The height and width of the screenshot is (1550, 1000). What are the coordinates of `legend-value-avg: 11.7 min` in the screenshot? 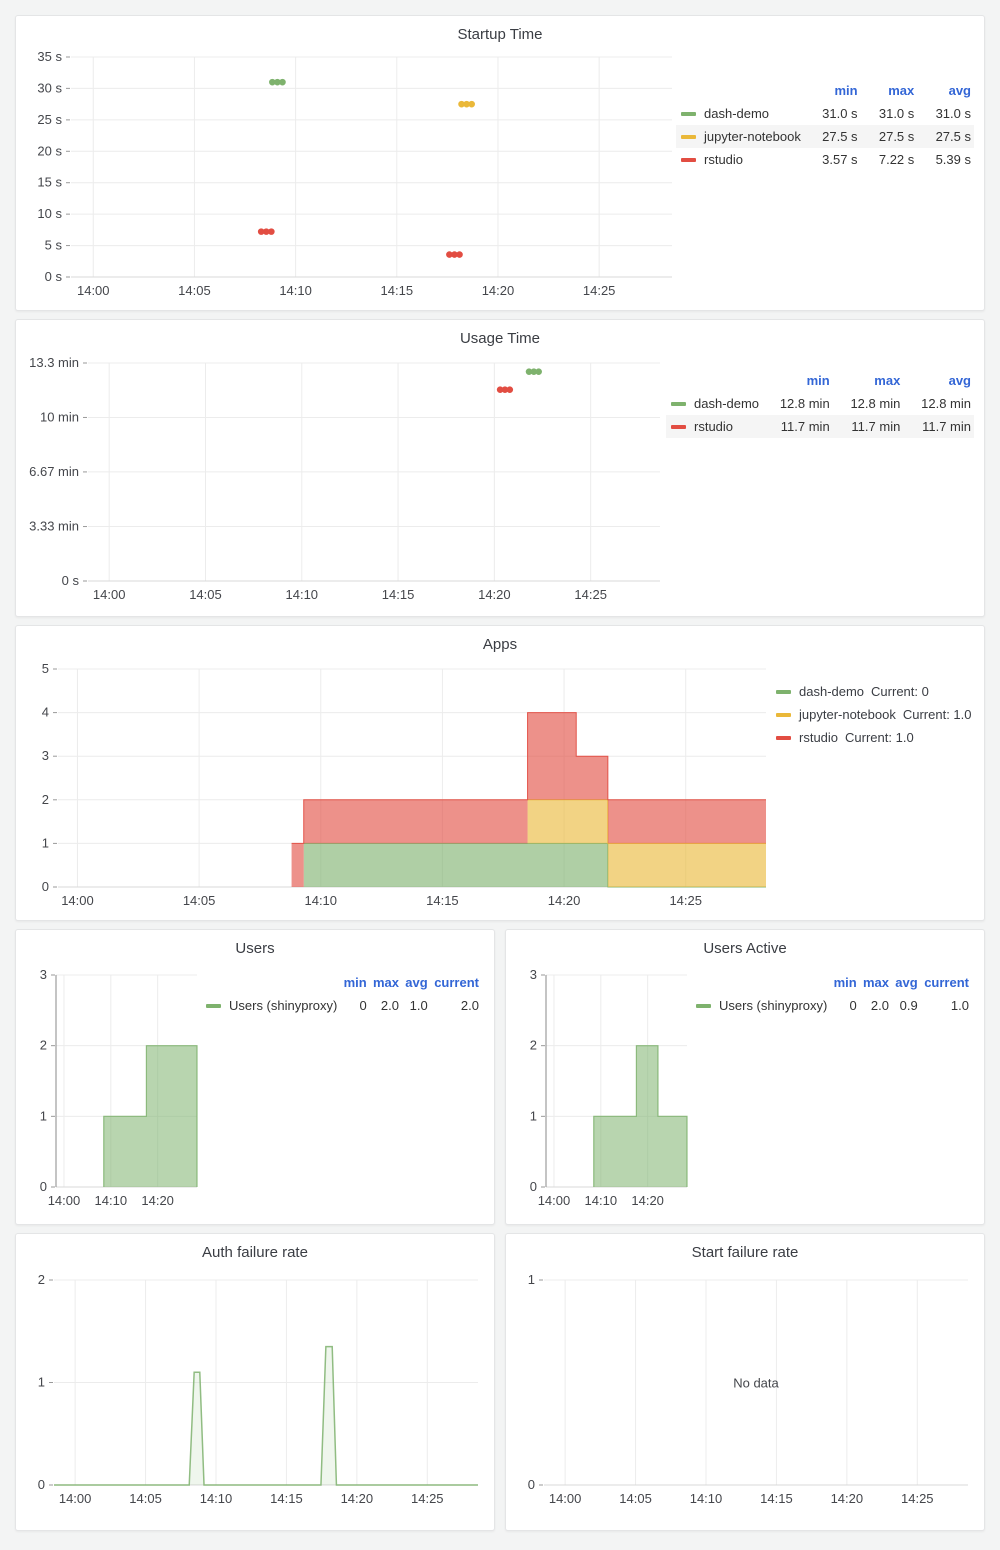 It's located at (946, 426).